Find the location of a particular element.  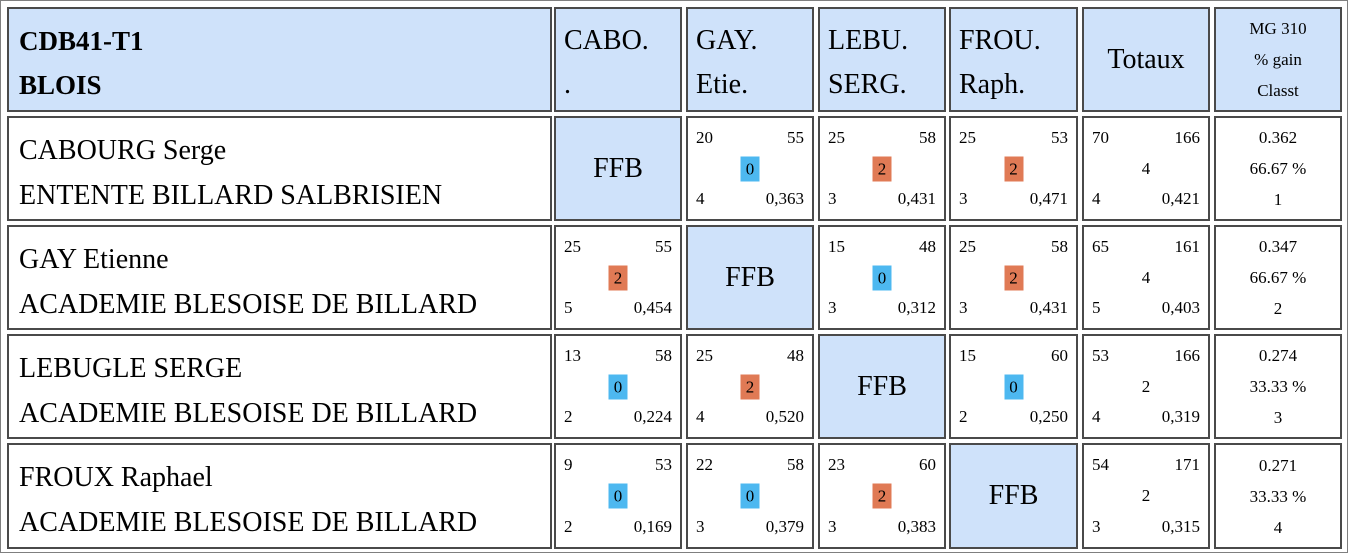

column-header-line2: SERG. is located at coordinates (867, 84).